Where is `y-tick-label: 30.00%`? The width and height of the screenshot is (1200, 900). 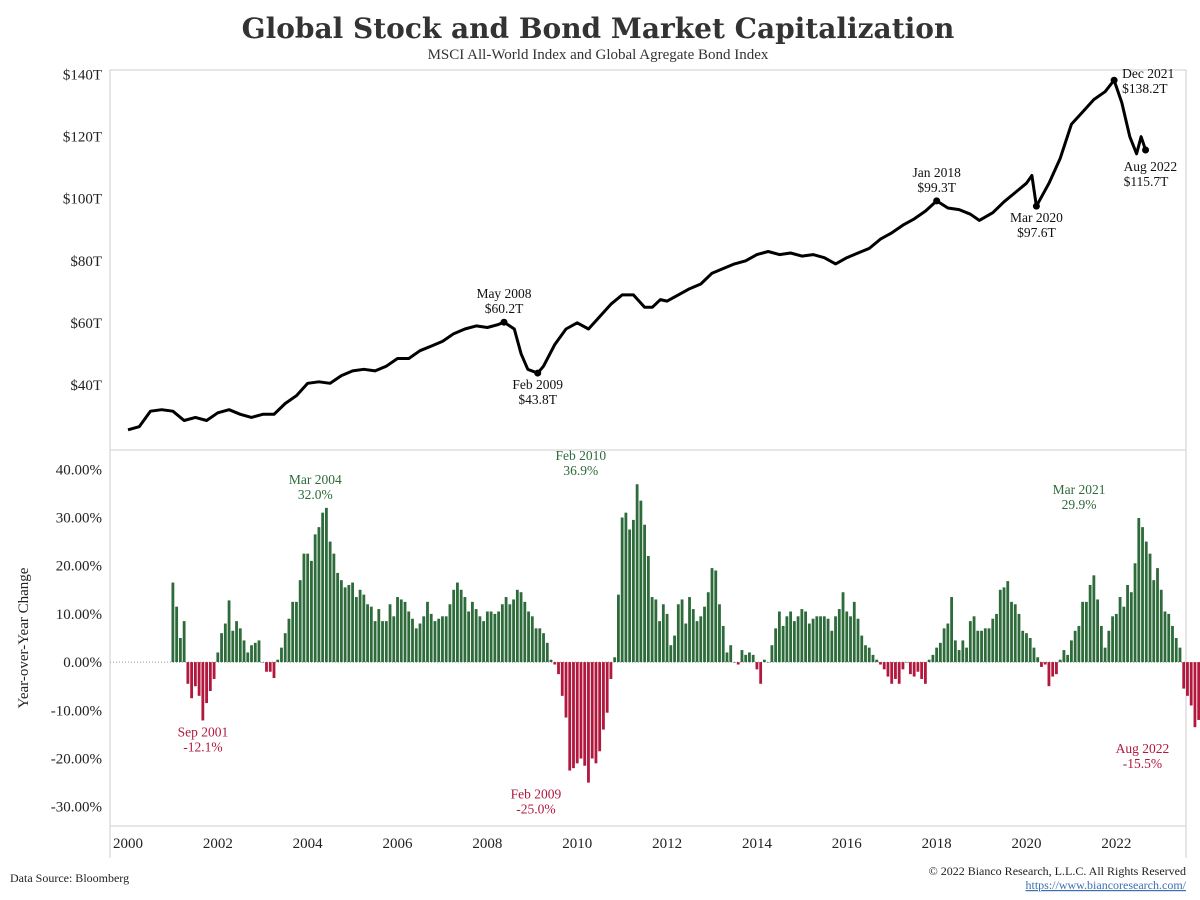 y-tick-label: 30.00% is located at coordinates (79, 518).